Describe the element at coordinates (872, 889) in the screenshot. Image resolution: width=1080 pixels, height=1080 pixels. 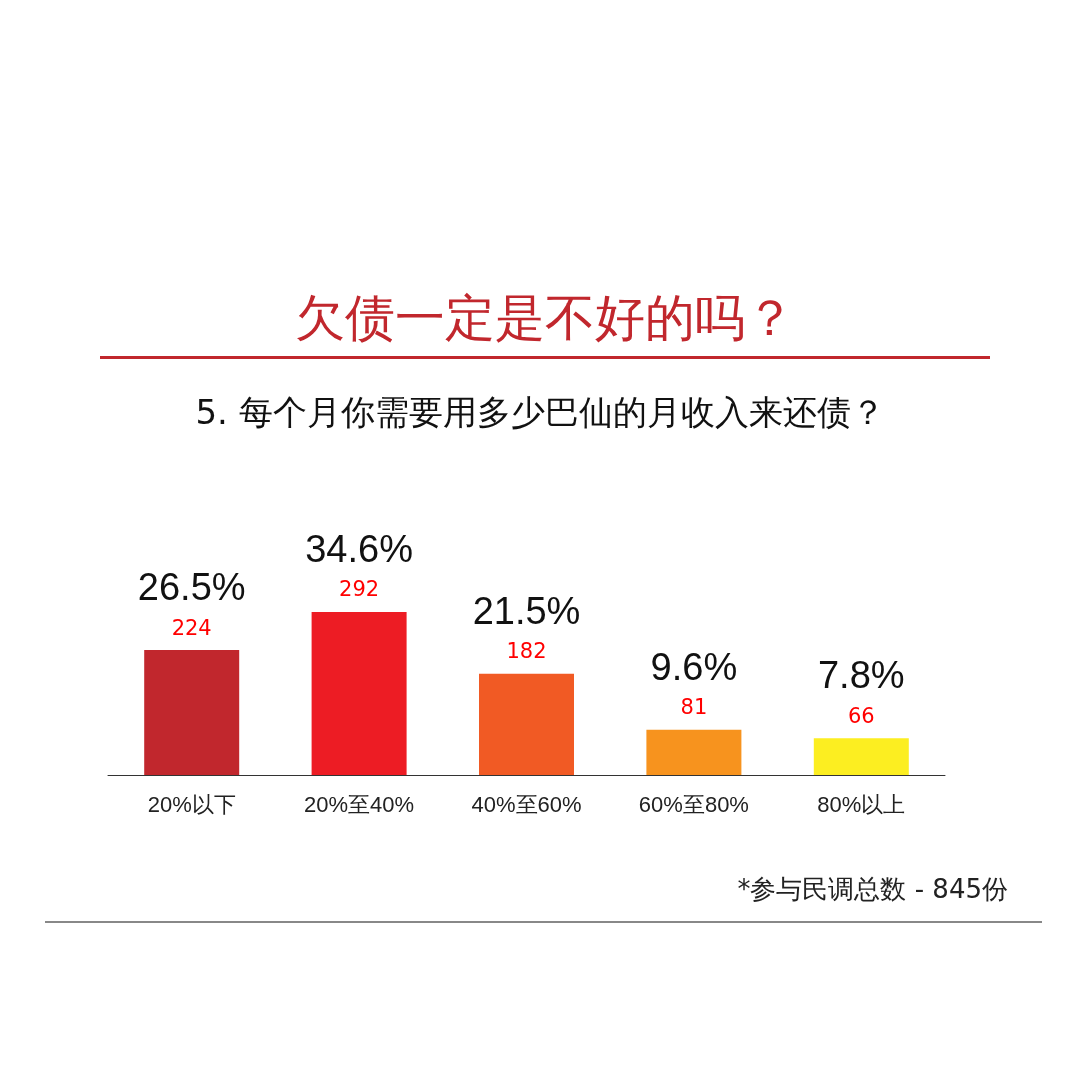
I see `text: *参与民调总数 - 845份` at that location.